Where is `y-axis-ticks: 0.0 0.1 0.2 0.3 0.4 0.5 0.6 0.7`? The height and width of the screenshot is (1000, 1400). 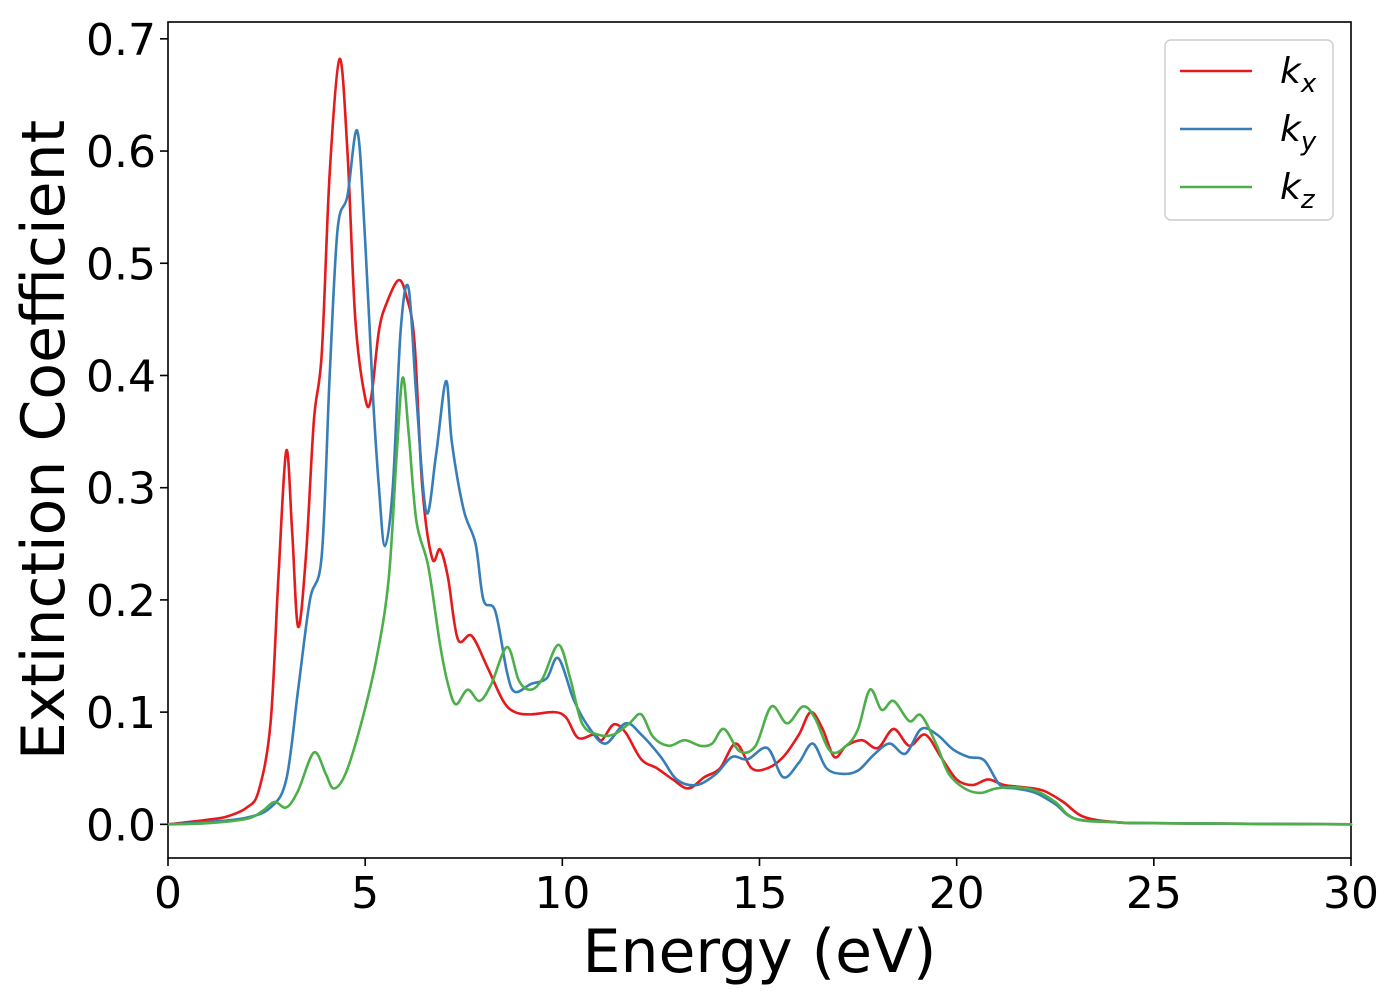
y-axis-ticks: 0.0 0.1 0.2 0.3 0.4 0.5 0.6 0.7 is located at coordinates (127, 433).